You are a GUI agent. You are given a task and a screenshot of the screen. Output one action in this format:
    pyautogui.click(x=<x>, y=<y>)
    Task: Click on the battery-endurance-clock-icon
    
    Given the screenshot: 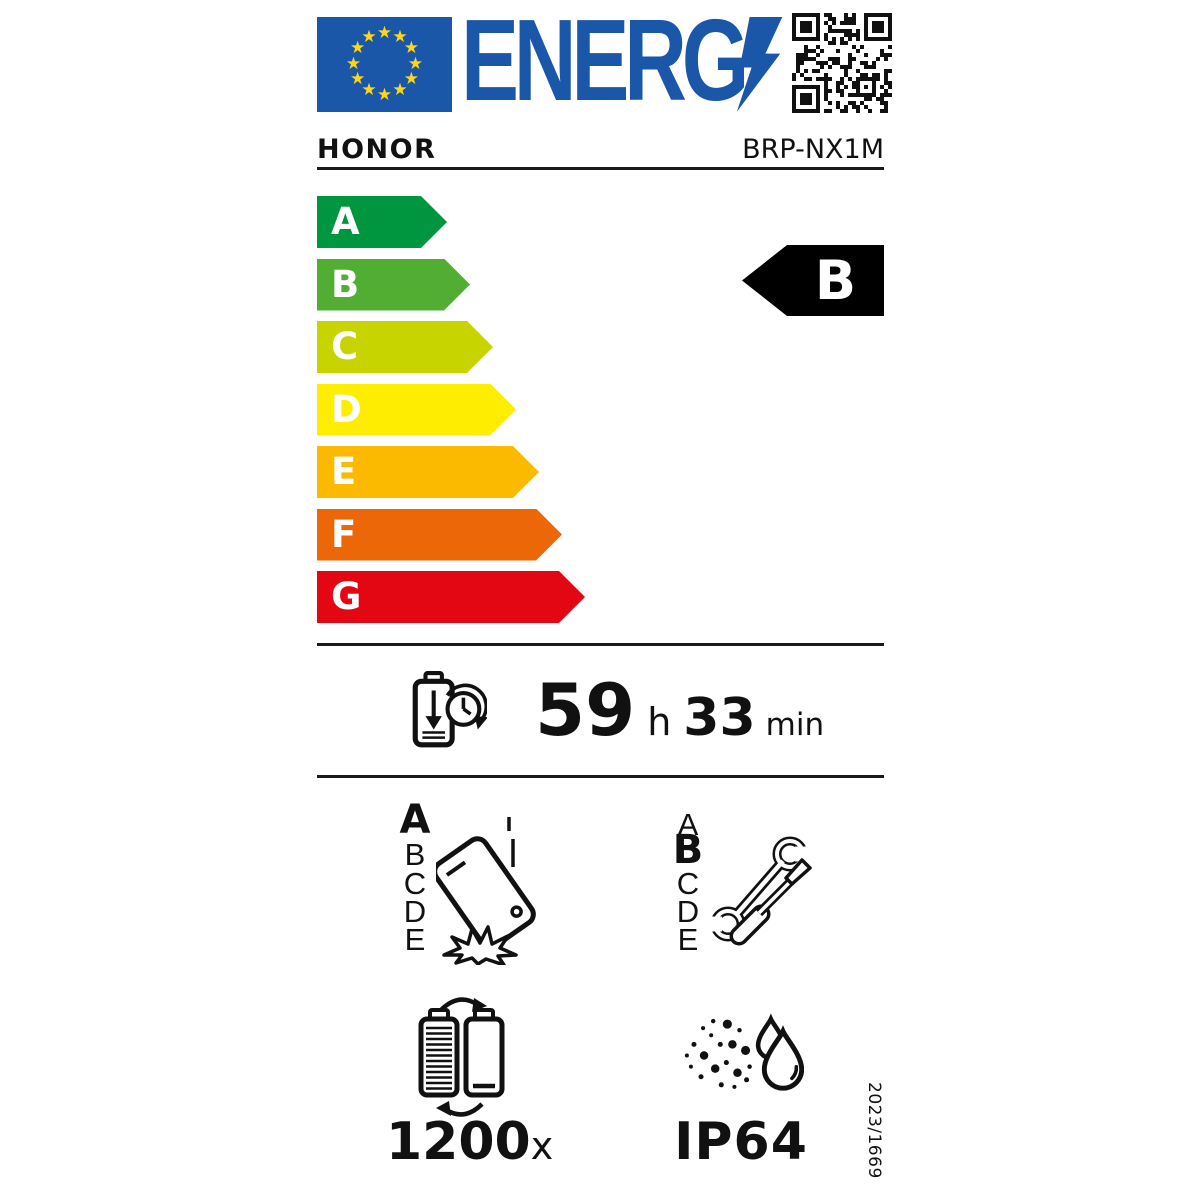 What is the action you would take?
    pyautogui.click(x=446, y=711)
    